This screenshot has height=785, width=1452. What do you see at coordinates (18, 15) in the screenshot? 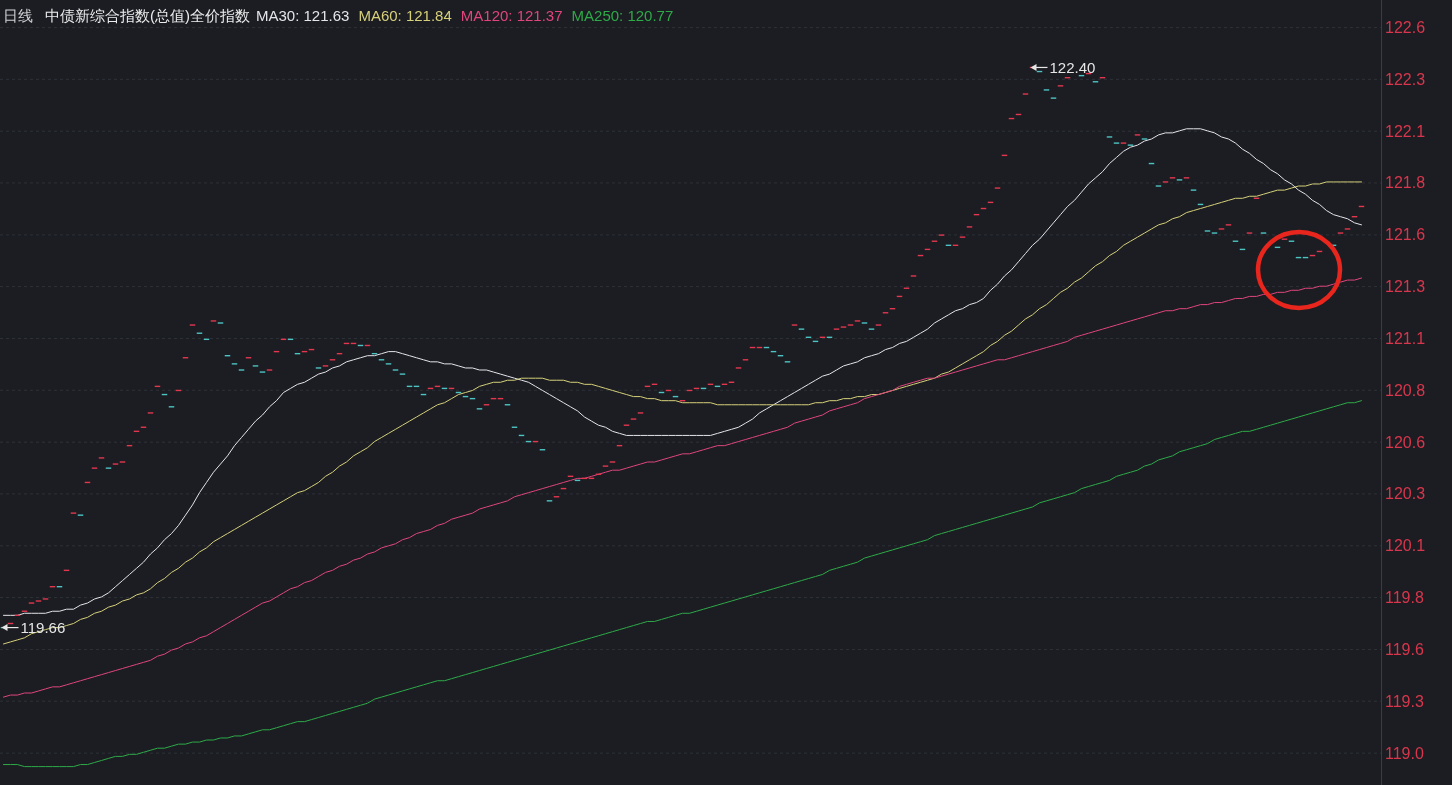
I see `chart-subtitle: 日线` at bounding box center [18, 15].